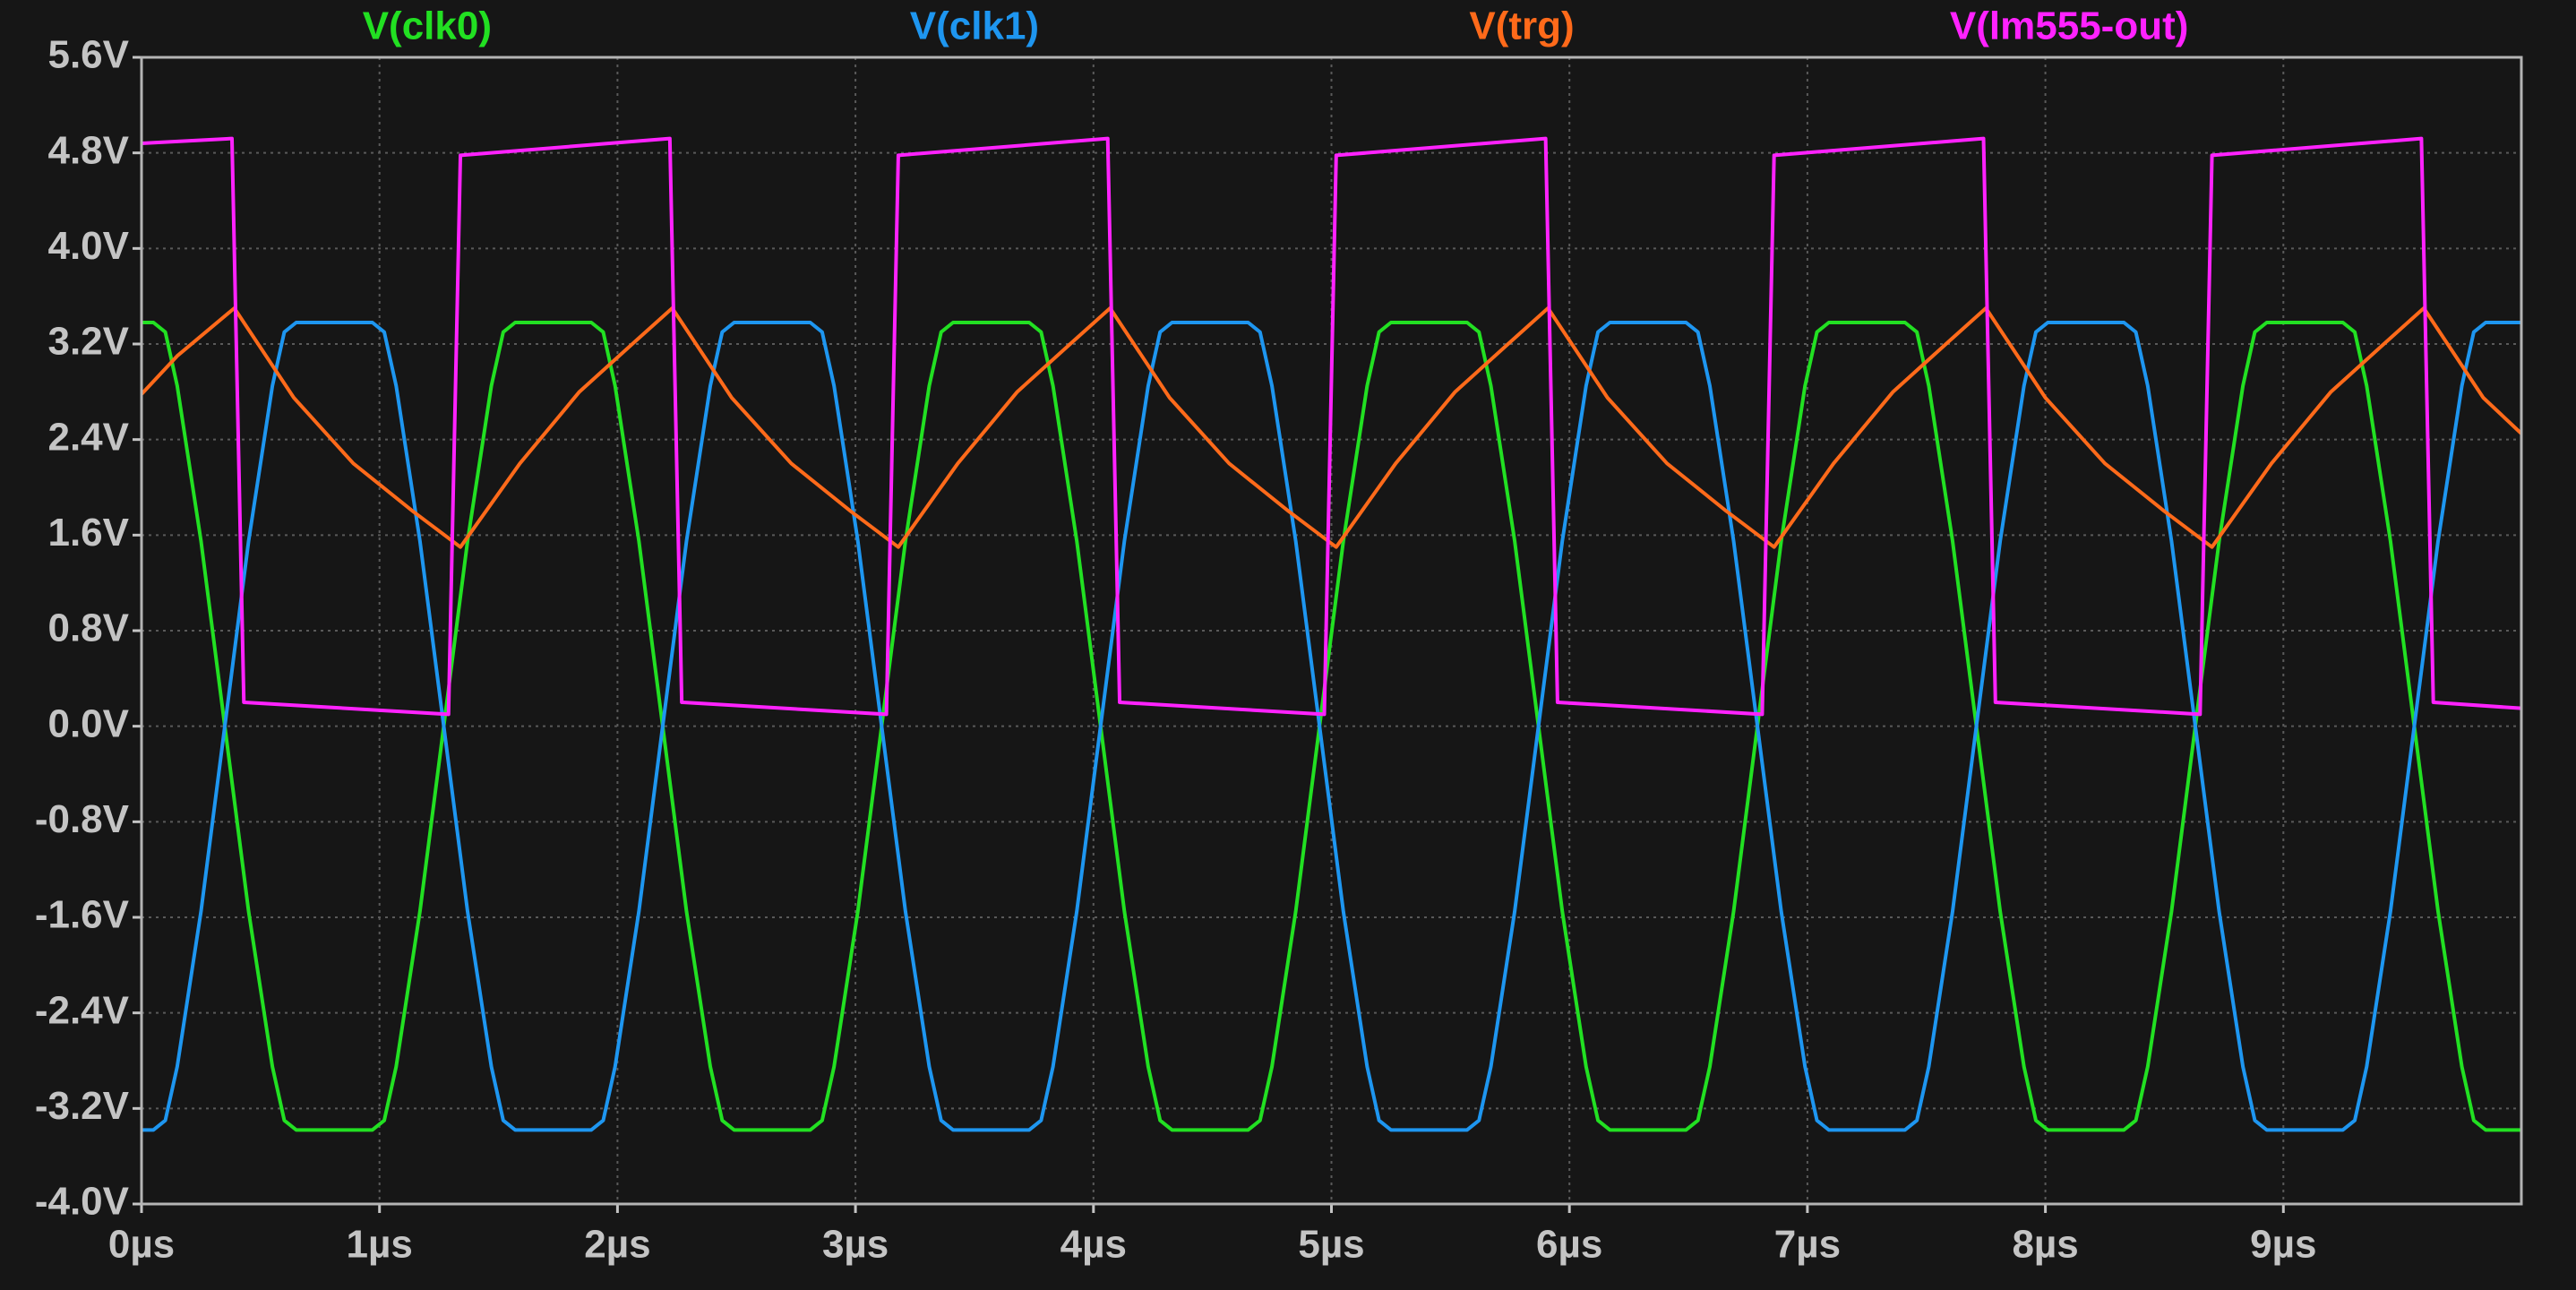 This screenshot has height=1290, width=2576. Describe the element at coordinates (82, 1202) in the screenshot. I see `y-tick-label: -4.0V` at that location.